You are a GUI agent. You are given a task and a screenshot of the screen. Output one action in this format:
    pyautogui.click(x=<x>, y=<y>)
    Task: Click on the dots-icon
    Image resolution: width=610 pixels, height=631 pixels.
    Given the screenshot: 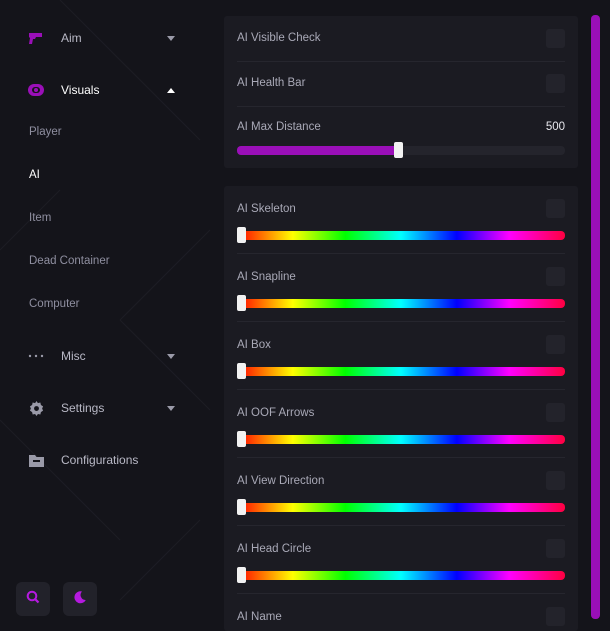 What is the action you would take?
    pyautogui.click(x=36, y=356)
    